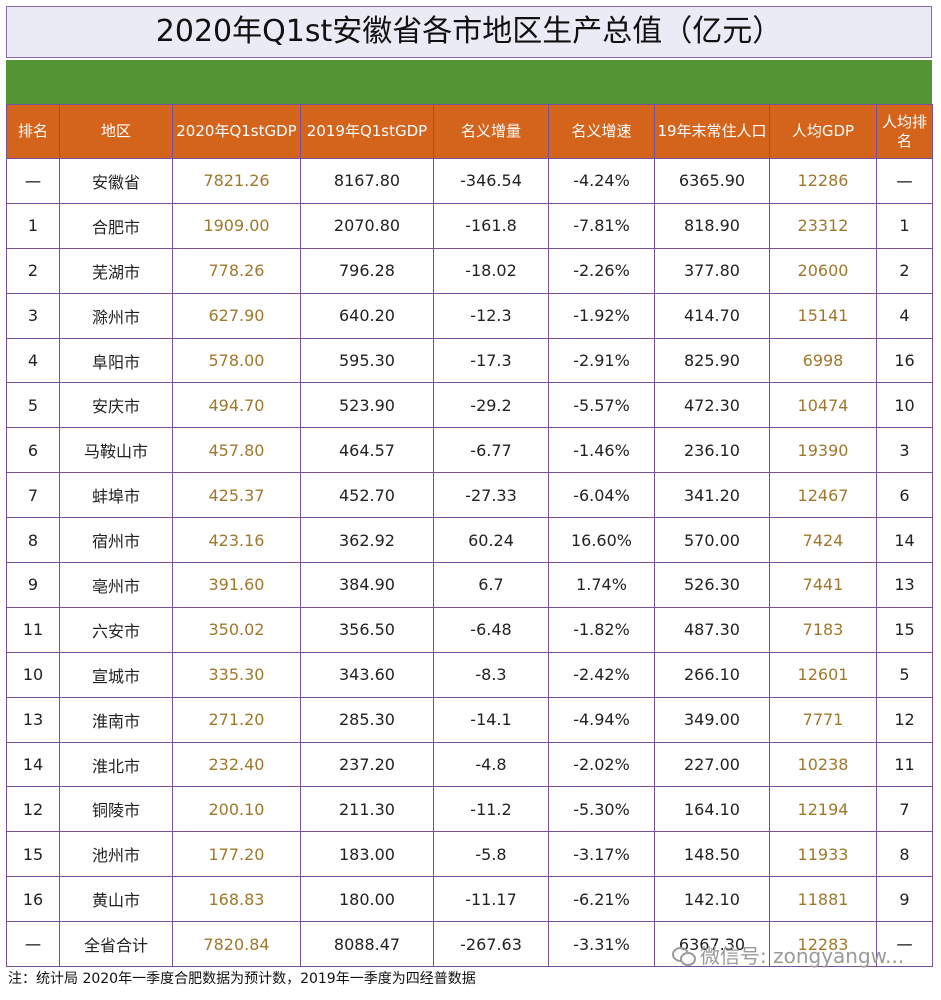  Describe the element at coordinates (601, 540) in the screenshot. I see `cell-nominal-growth: 16.60%` at that location.